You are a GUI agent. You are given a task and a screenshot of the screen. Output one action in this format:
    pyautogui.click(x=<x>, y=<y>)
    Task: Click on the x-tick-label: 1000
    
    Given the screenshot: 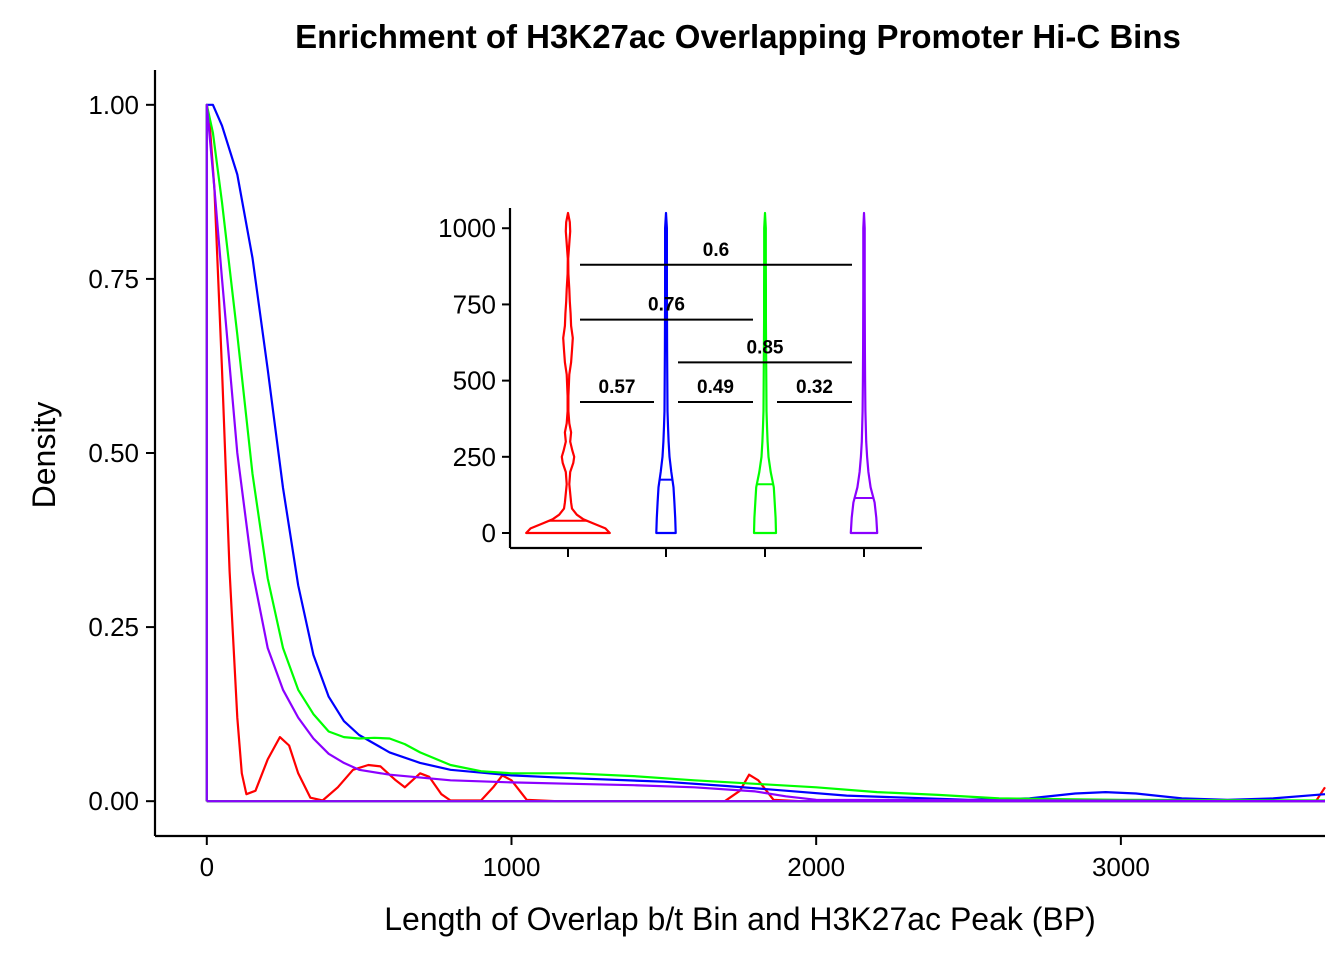 What is the action you would take?
    pyautogui.click(x=512, y=867)
    